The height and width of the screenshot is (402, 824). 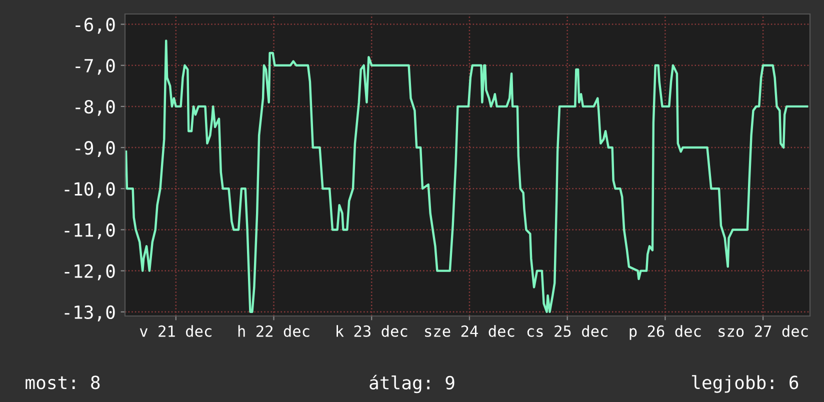 What do you see at coordinates (95, 149) in the screenshot?
I see `y-tick-label: -9,0` at bounding box center [95, 149].